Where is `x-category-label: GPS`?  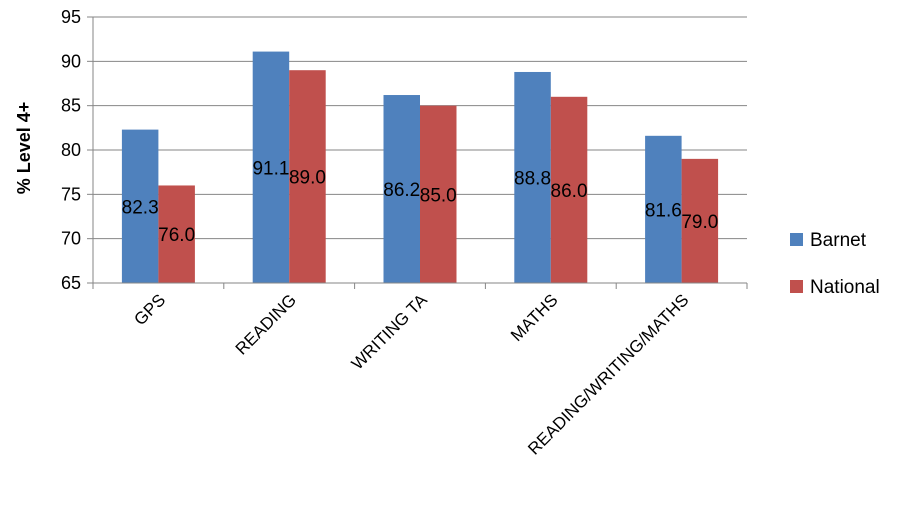 x-category-label: GPS is located at coordinates (149, 309).